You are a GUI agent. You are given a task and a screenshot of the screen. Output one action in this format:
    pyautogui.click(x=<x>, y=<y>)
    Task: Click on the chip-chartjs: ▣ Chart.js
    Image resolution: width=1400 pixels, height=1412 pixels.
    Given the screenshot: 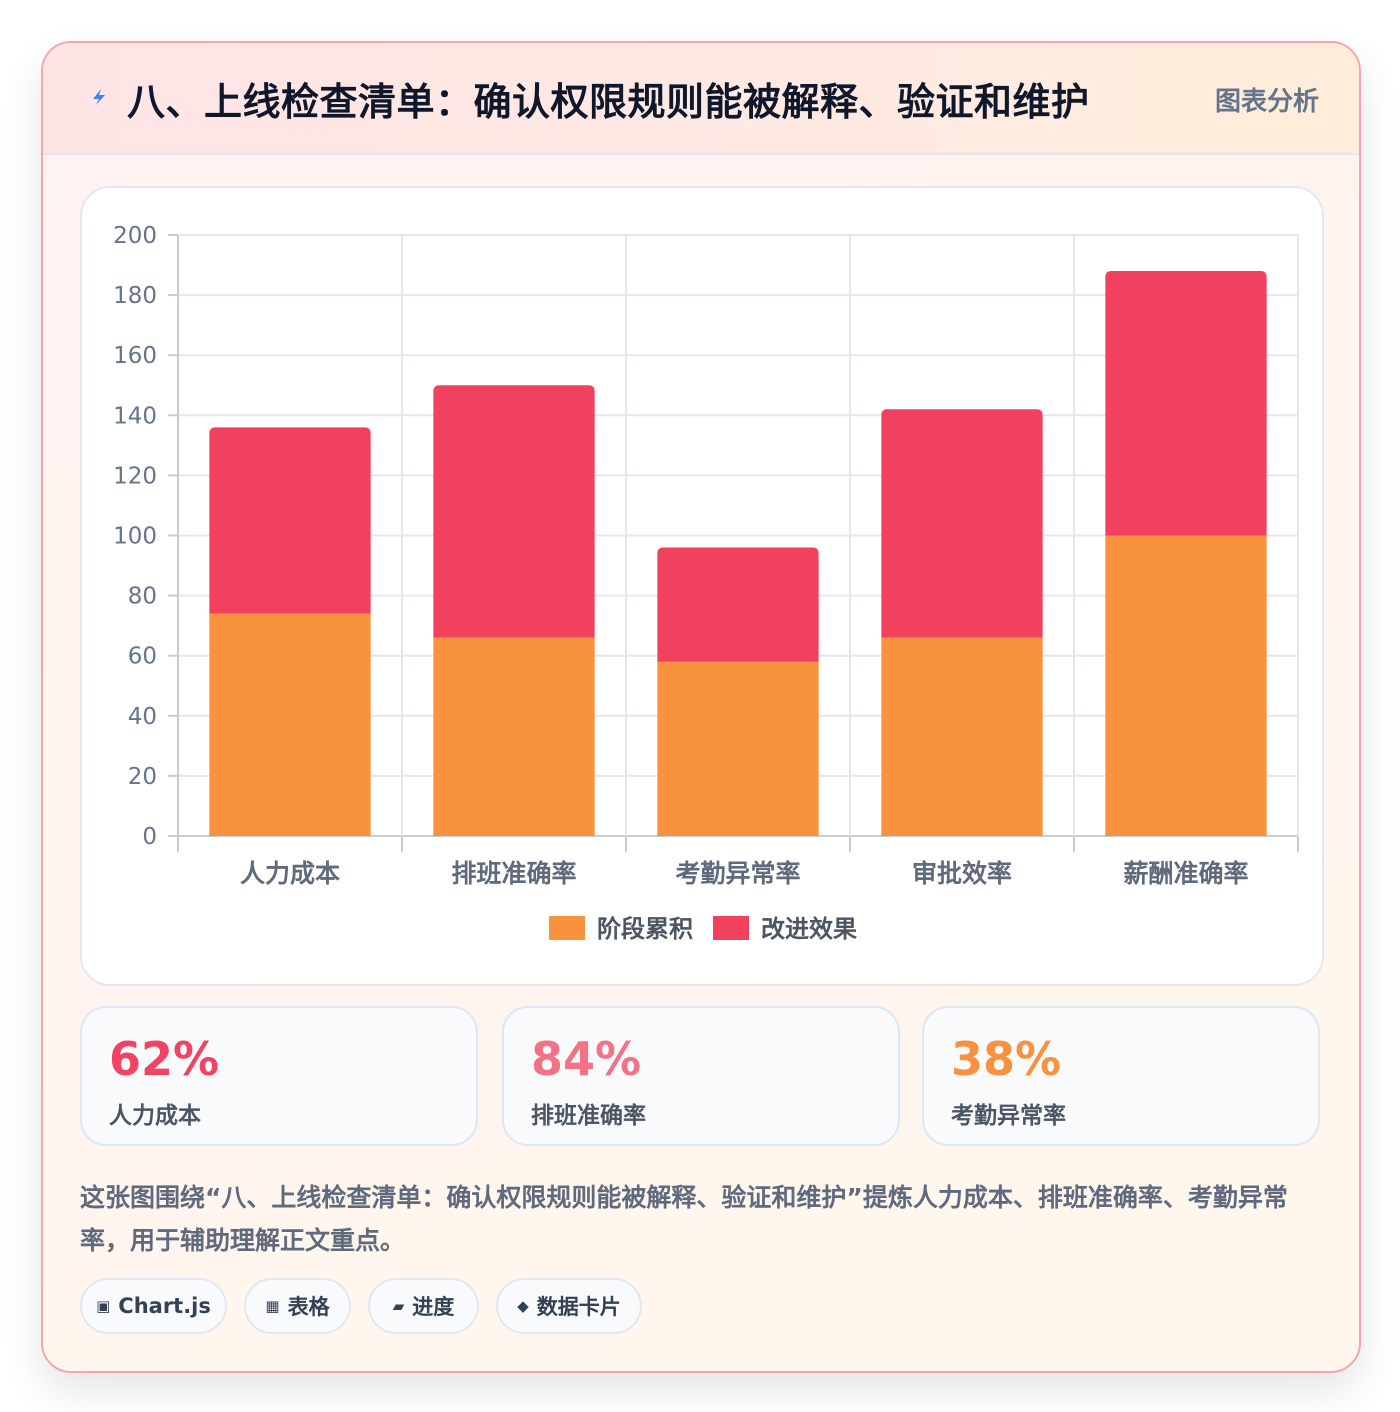 What is the action you would take?
    pyautogui.click(x=153, y=1306)
    